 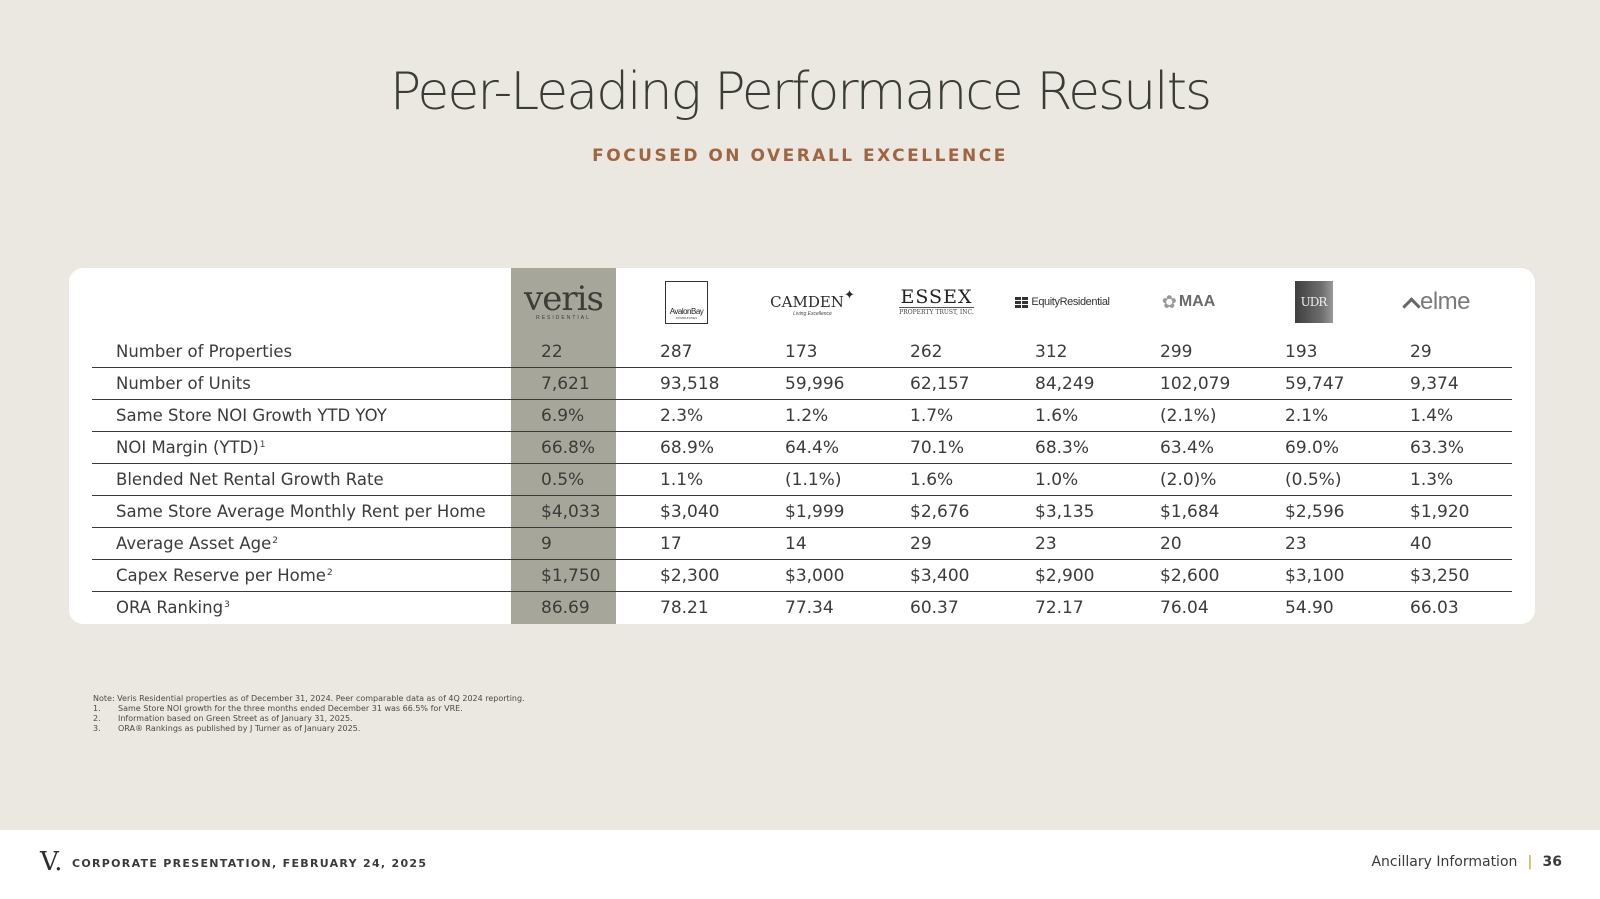 I want to click on table-cell: (1.1%), so click(x=823, y=479).